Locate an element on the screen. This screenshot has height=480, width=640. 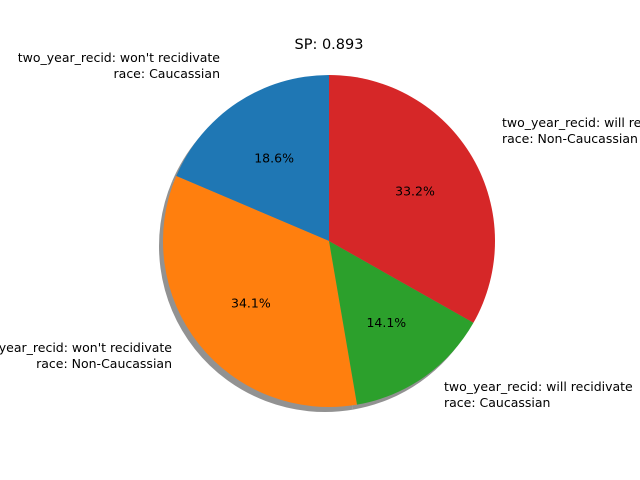
slice-percent-label: 18.6% is located at coordinates (274, 157).